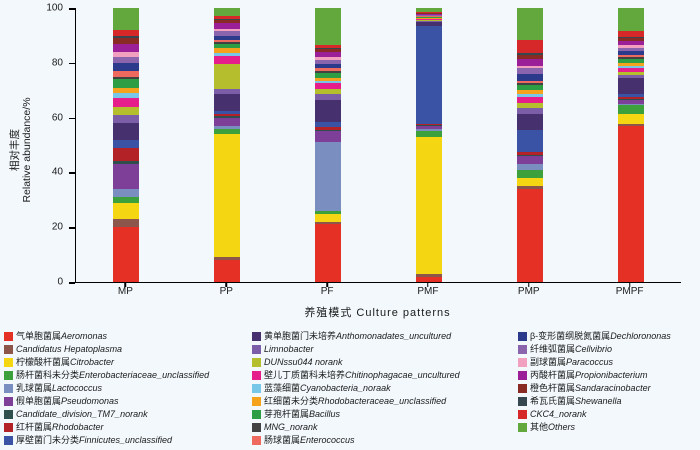  I want to click on legend-item: 希瓦氏菌属 Shewanella, so click(608, 401).